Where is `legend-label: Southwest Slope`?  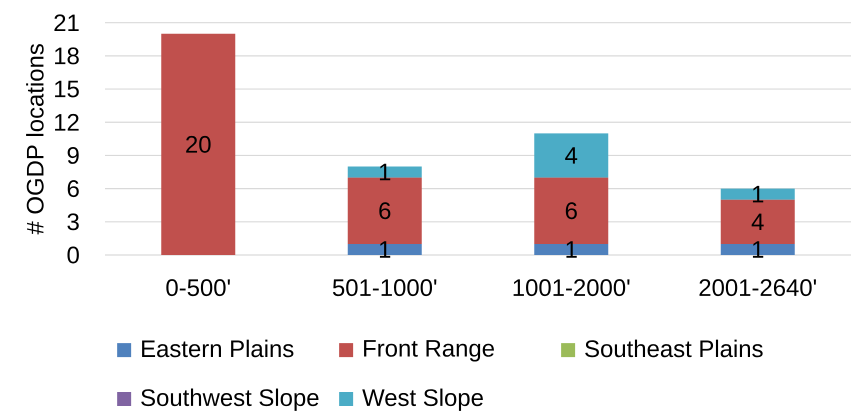
legend-label: Southwest Slope is located at coordinates (229, 399).